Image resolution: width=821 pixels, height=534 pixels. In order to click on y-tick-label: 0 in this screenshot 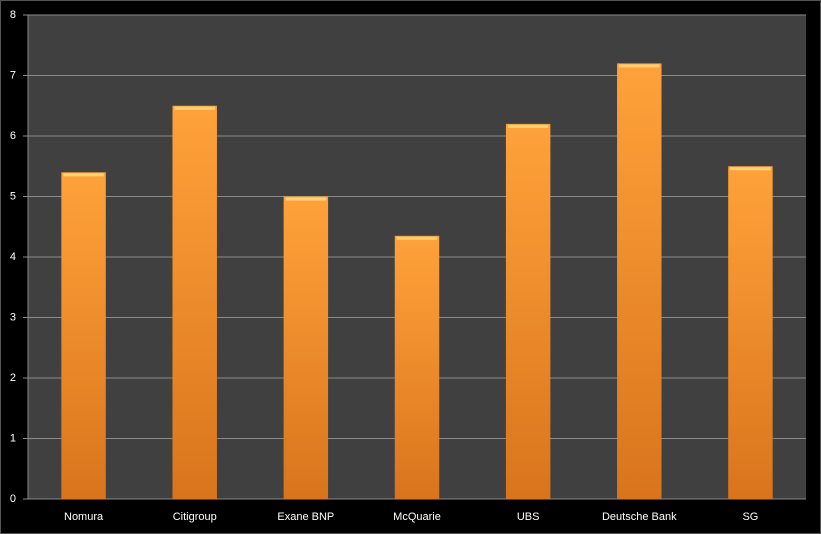, I will do `click(13, 499)`.